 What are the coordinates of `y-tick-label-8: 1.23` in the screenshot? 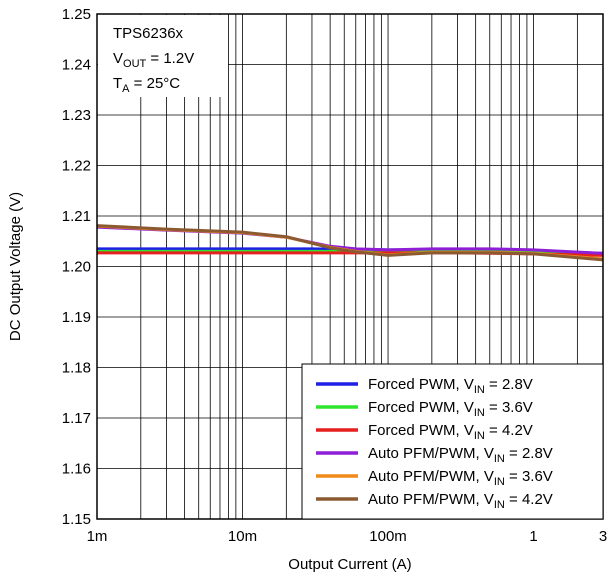 It's located at (76, 115).